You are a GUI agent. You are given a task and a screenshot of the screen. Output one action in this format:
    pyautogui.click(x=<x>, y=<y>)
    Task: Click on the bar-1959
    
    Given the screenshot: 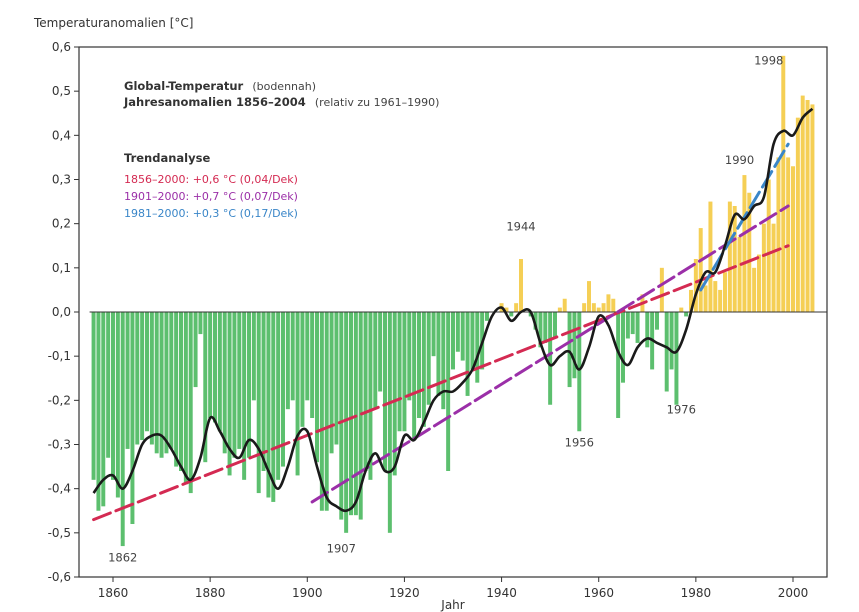 What is the action you would take?
    pyautogui.click(x=593, y=307)
    